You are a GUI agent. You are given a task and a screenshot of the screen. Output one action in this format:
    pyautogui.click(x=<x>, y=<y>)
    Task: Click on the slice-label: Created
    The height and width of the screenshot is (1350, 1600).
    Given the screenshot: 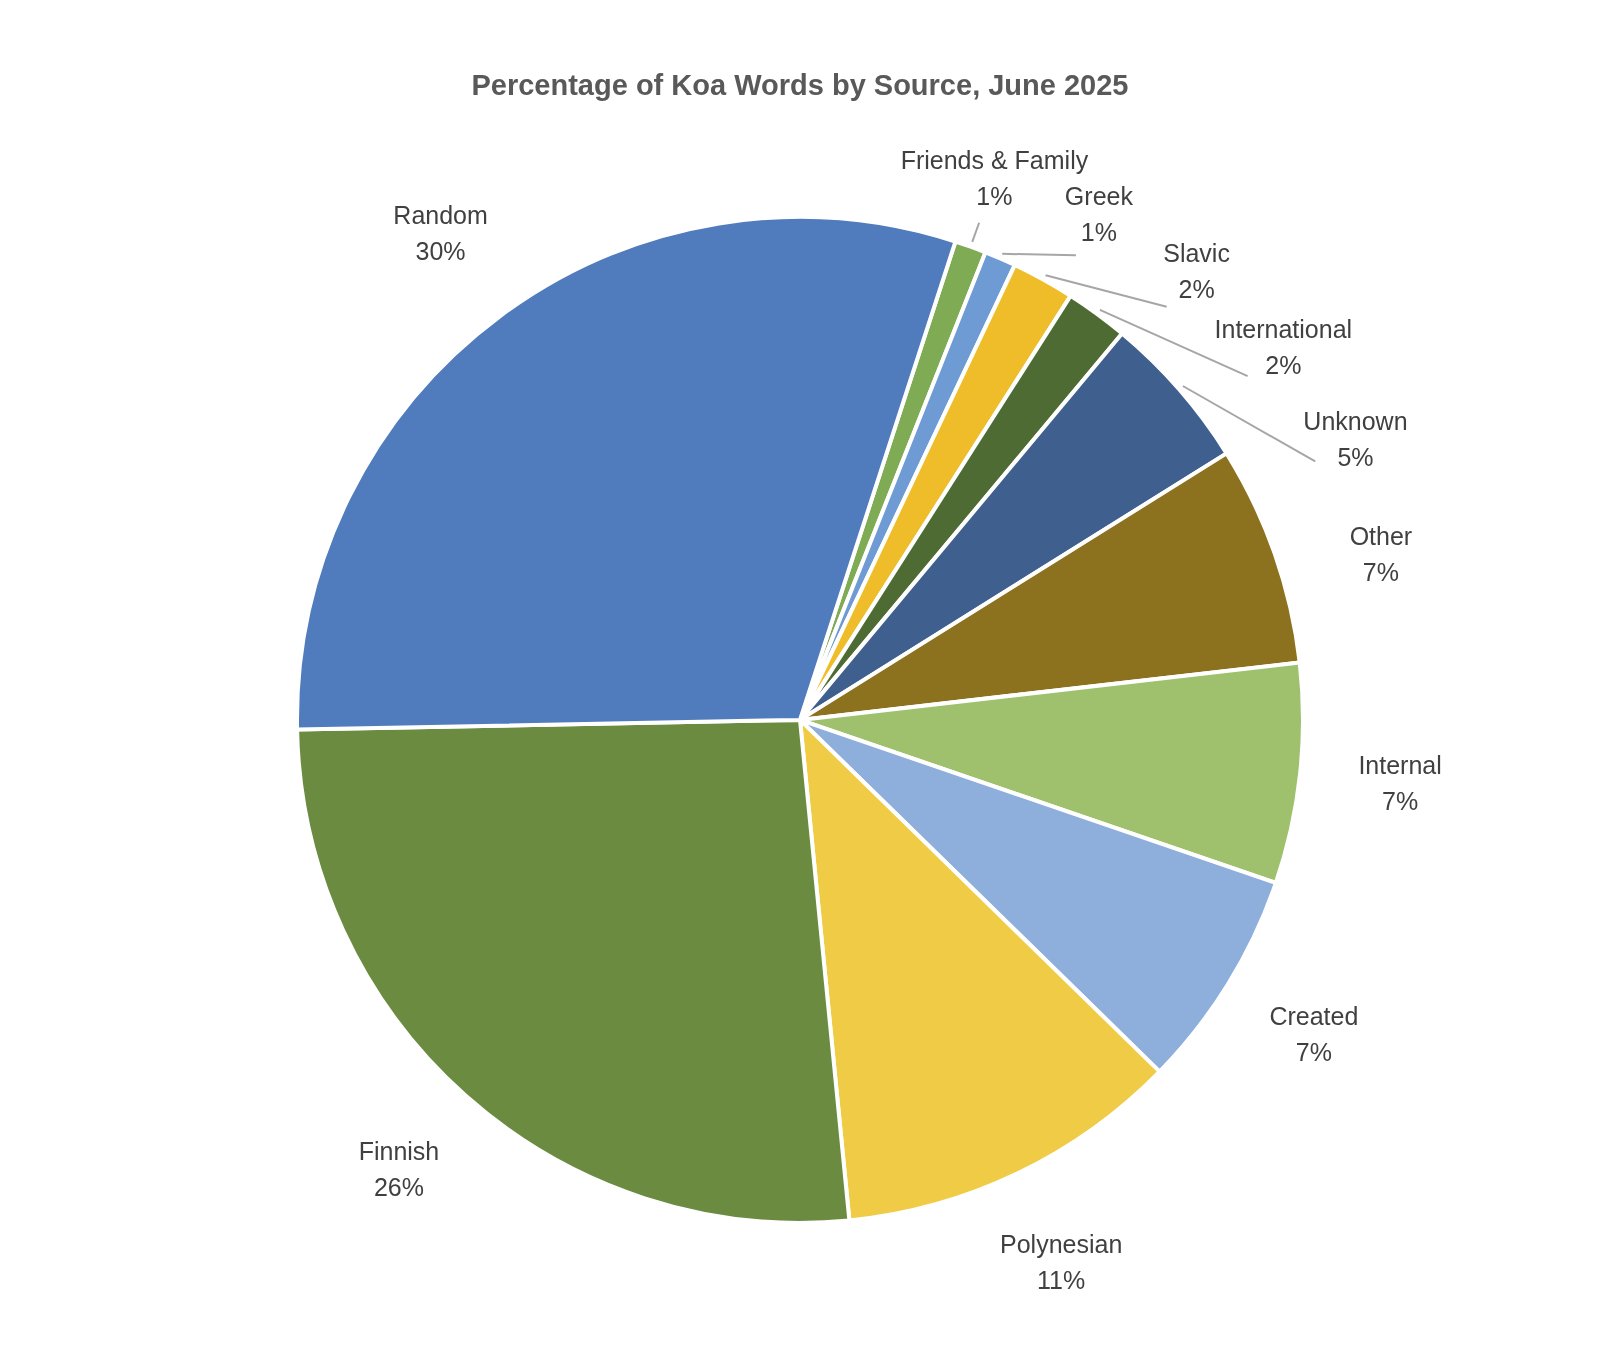 What is the action you would take?
    pyautogui.click(x=1314, y=1016)
    